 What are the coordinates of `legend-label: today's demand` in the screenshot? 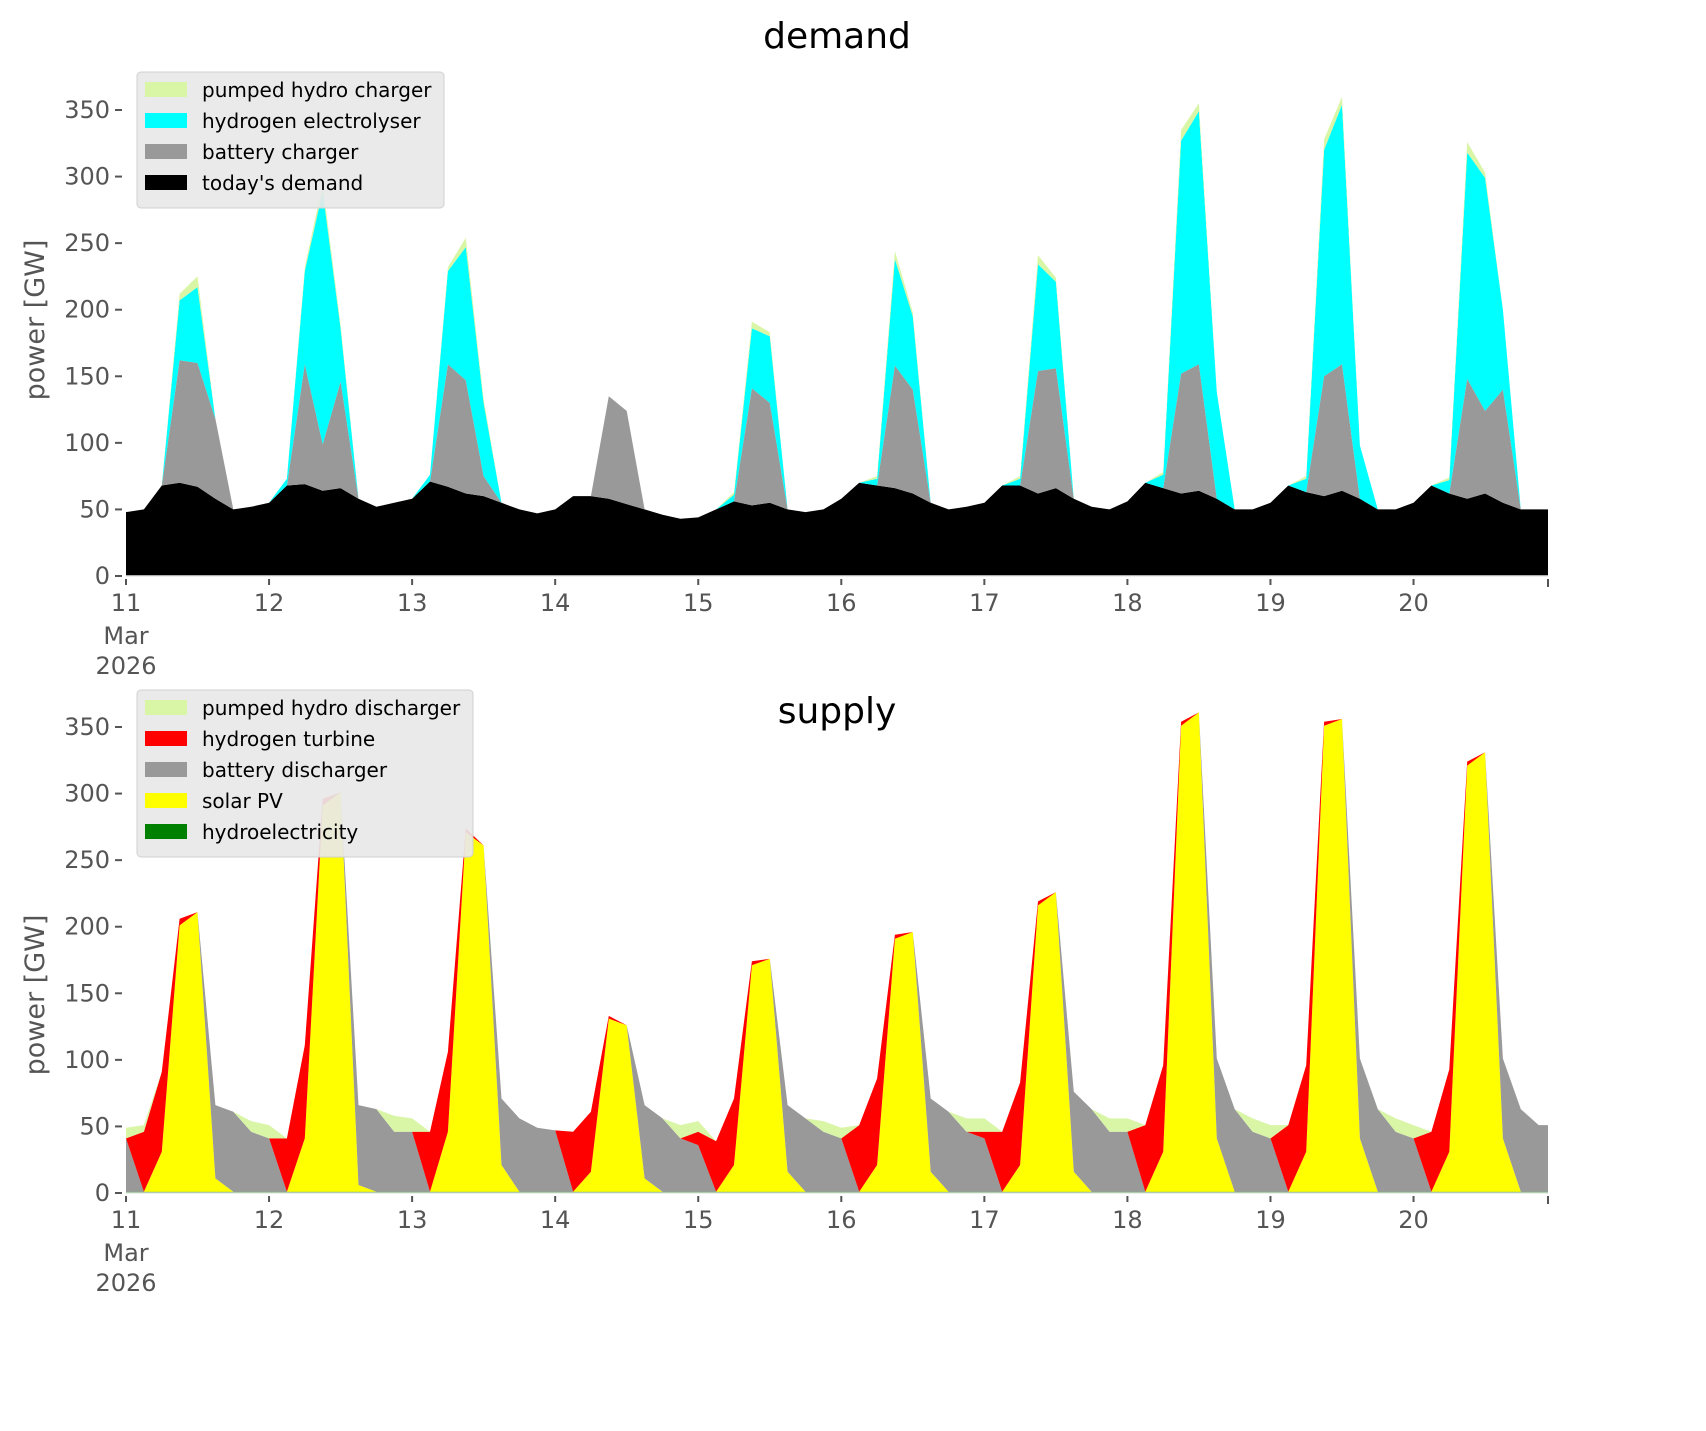 It's located at (282, 183).